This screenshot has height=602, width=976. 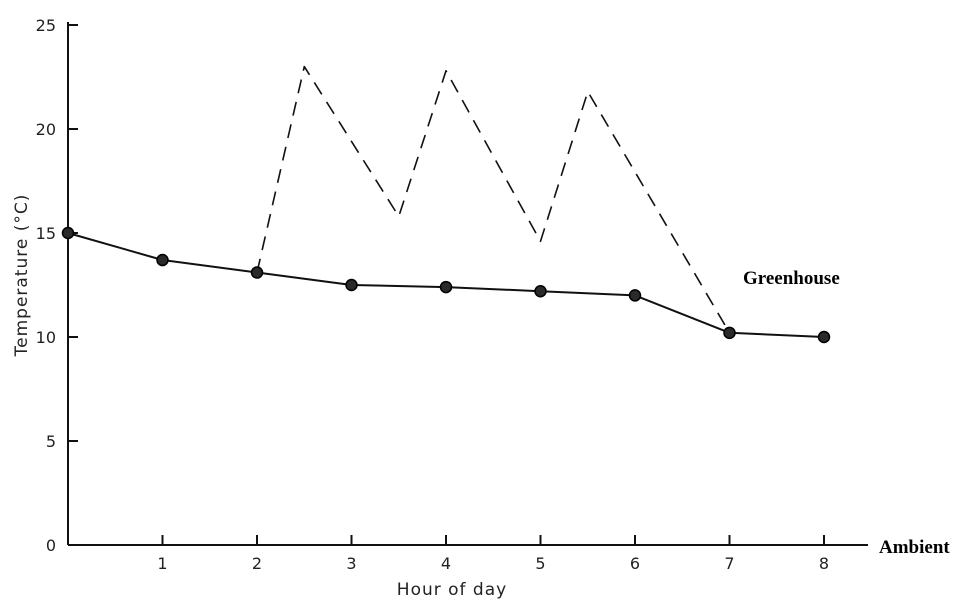 I want to click on x-tick-label: 5, so click(x=540, y=563).